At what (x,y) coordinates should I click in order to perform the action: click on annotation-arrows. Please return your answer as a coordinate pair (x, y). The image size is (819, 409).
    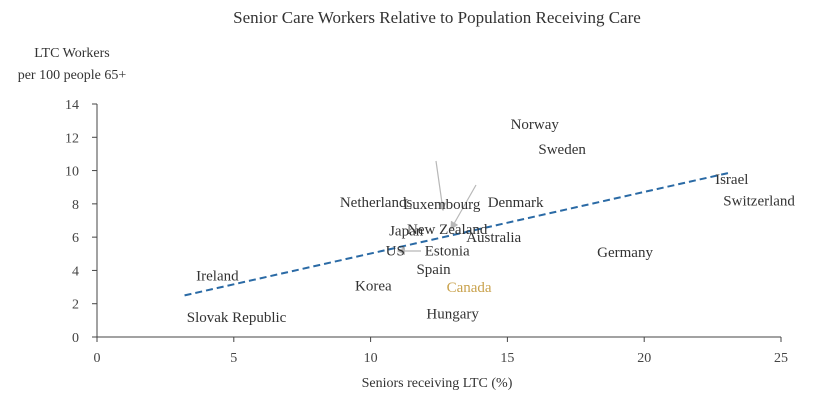
    Looking at the image, I should click on (436, 208).